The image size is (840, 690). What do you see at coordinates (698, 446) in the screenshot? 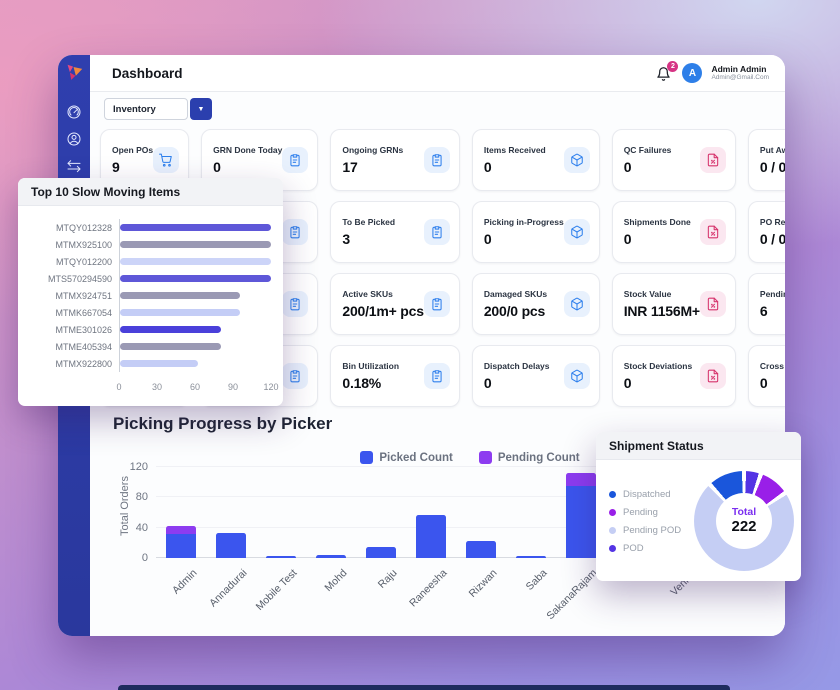
I see `shipment-status-title: Shipment Status` at bounding box center [698, 446].